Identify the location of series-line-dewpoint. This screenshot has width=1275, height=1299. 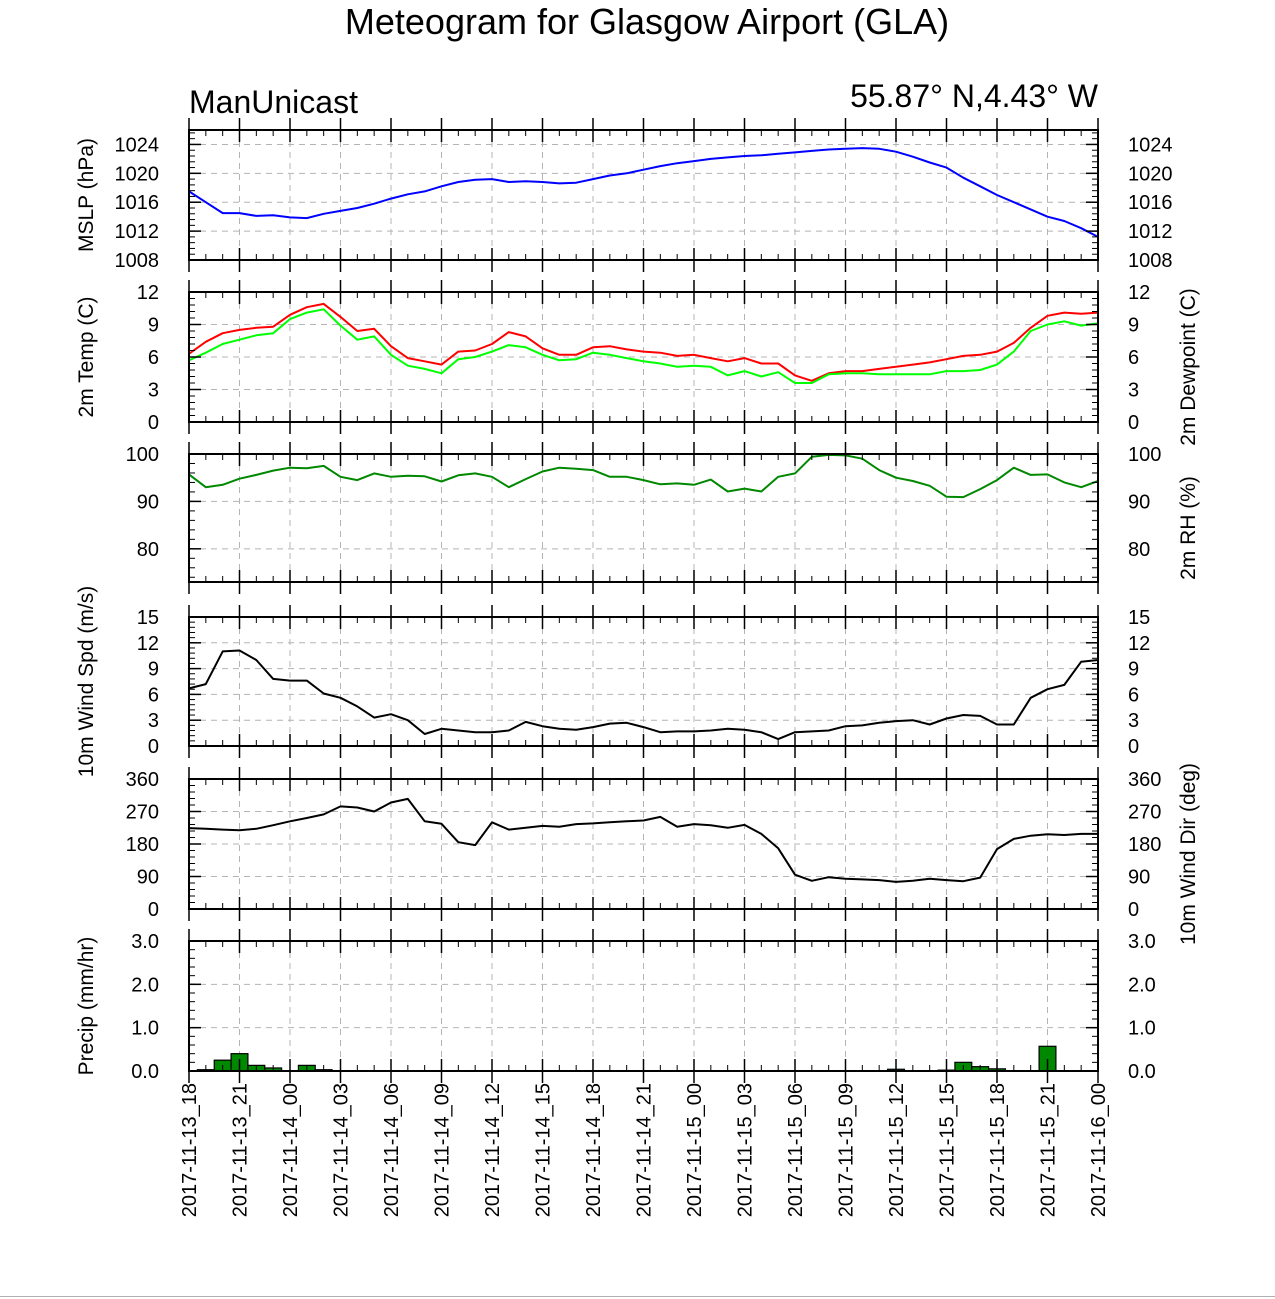
(643, 346).